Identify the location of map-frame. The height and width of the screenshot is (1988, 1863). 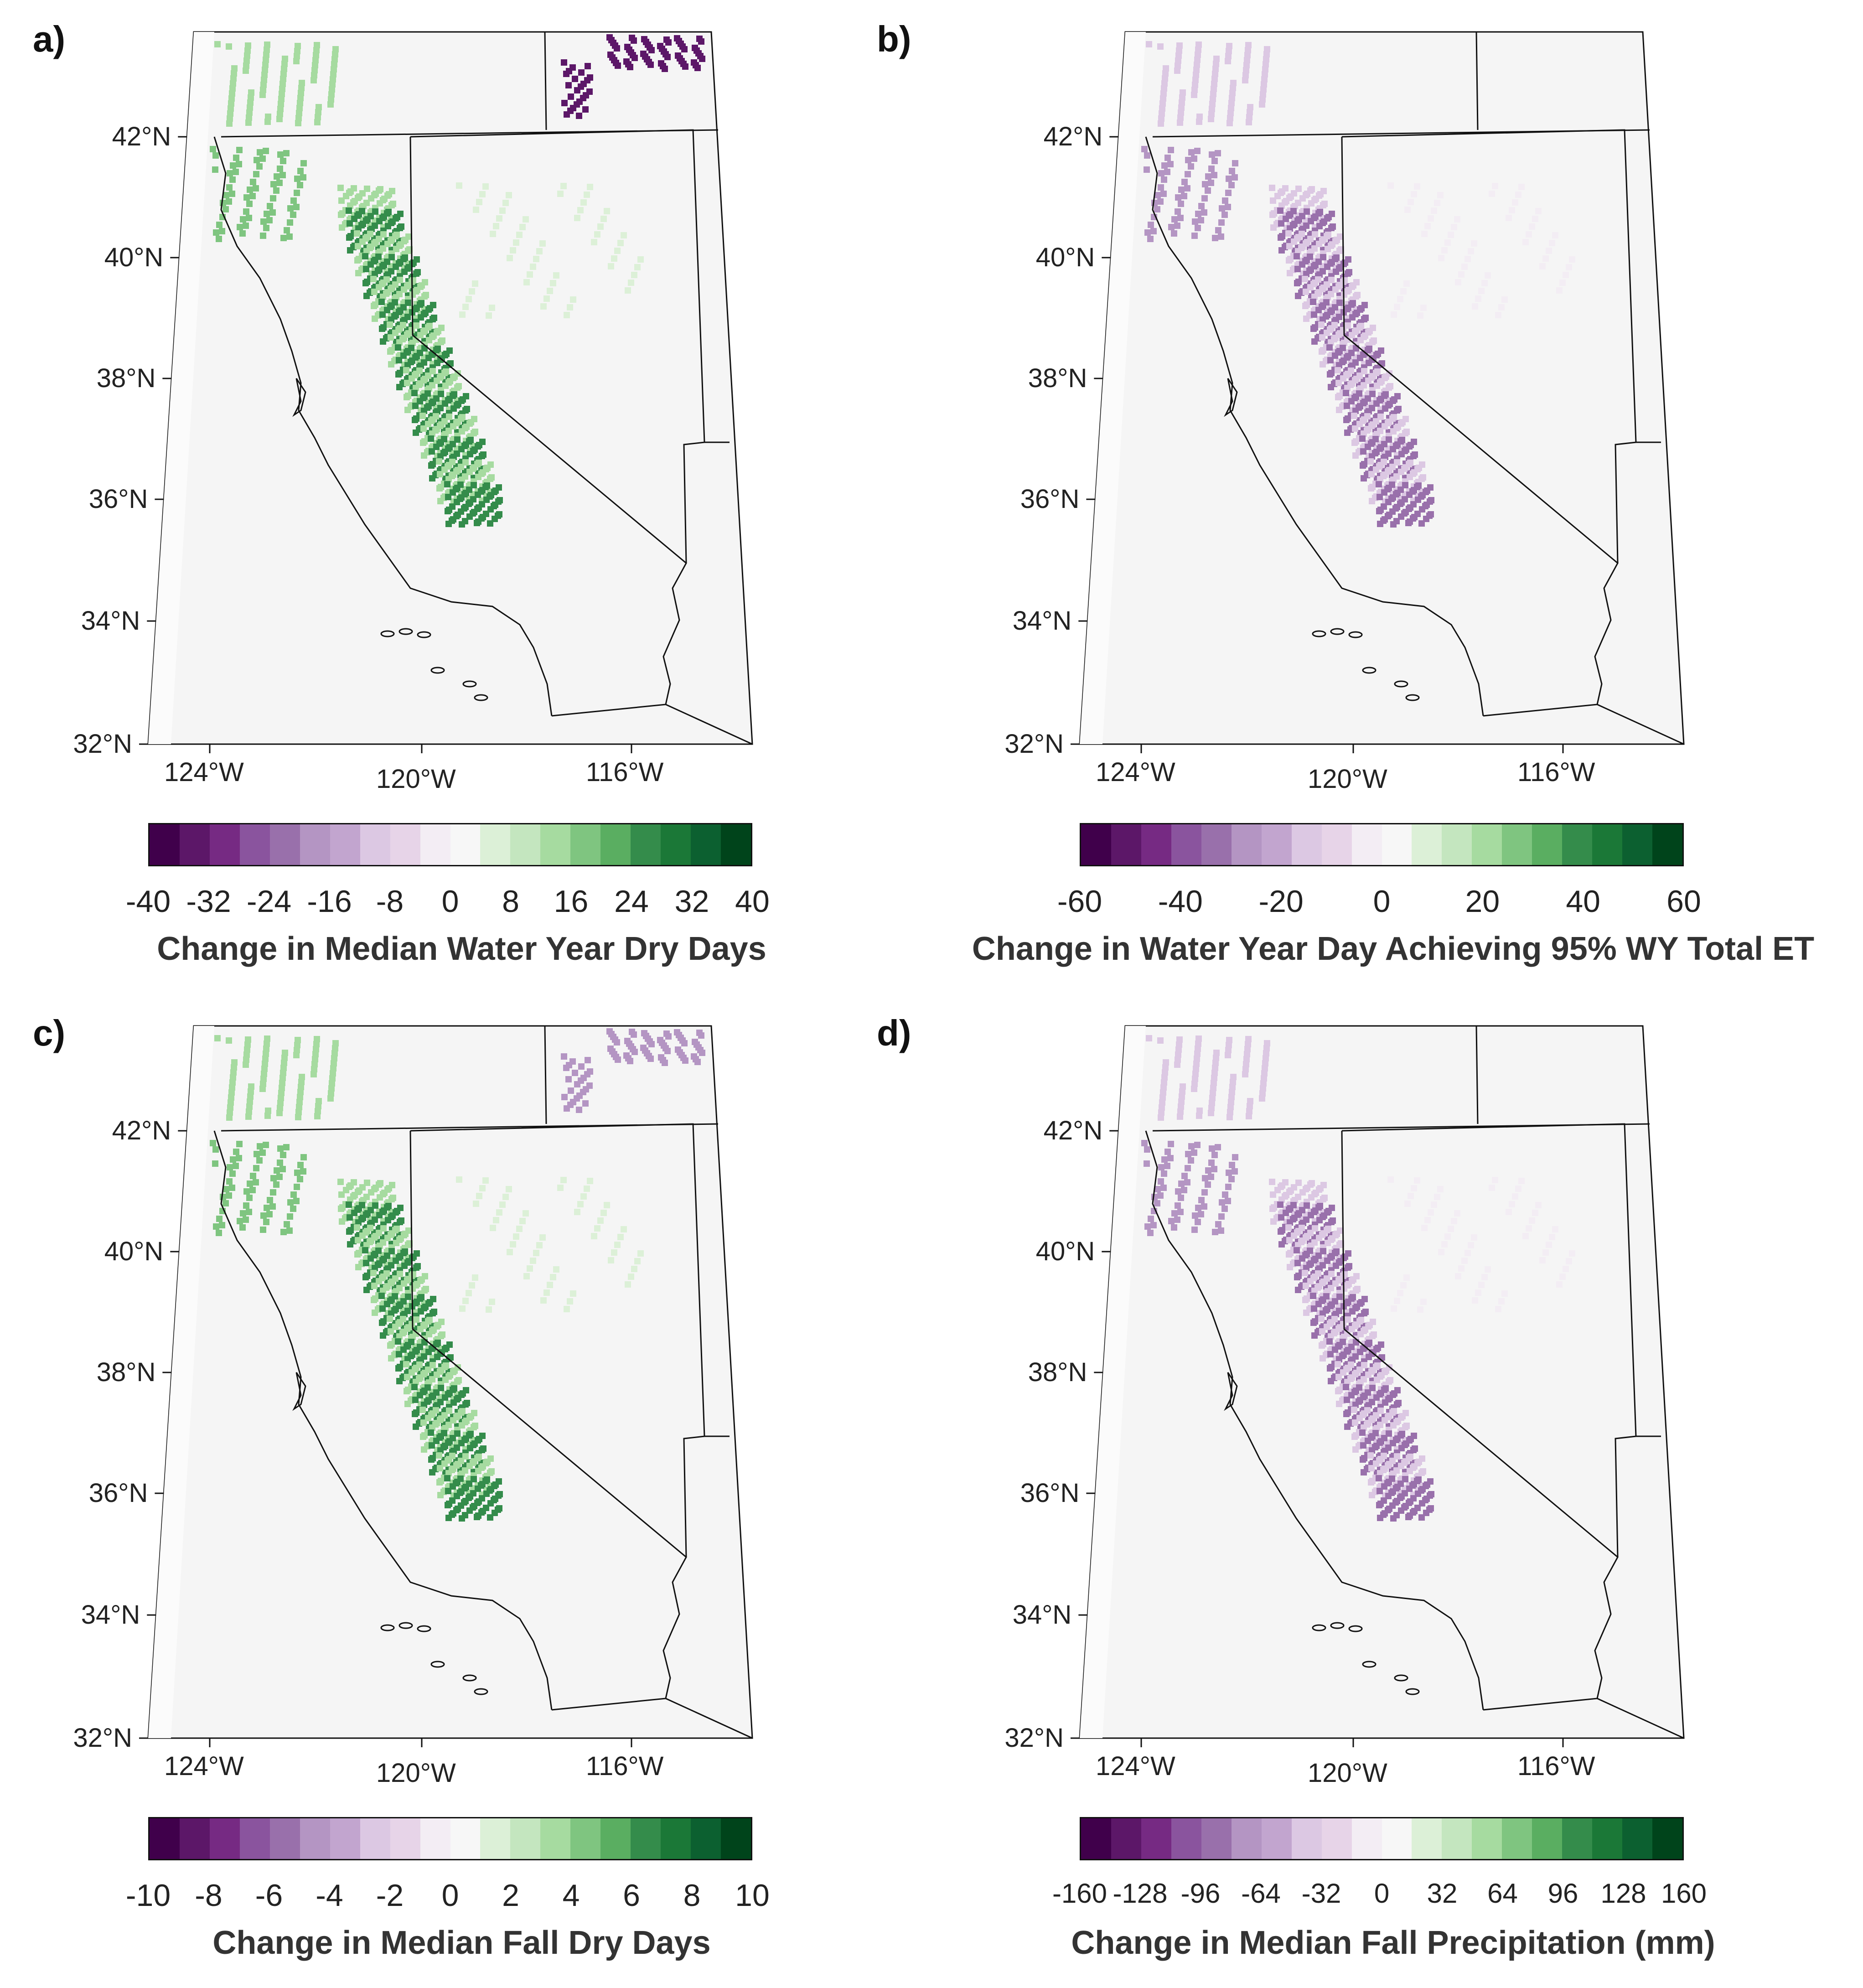
(446, 1386).